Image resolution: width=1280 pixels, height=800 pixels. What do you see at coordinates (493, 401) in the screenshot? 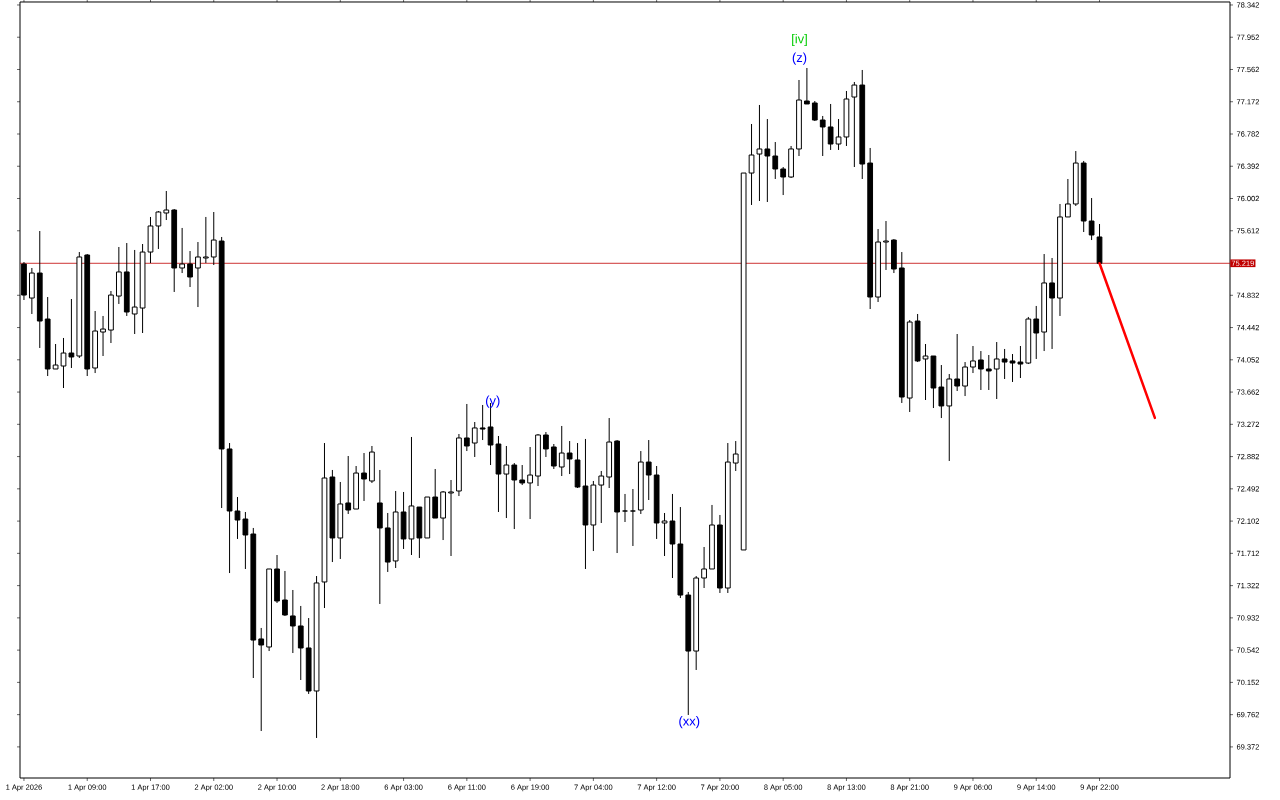
I see `annotation: (y)` at bounding box center [493, 401].